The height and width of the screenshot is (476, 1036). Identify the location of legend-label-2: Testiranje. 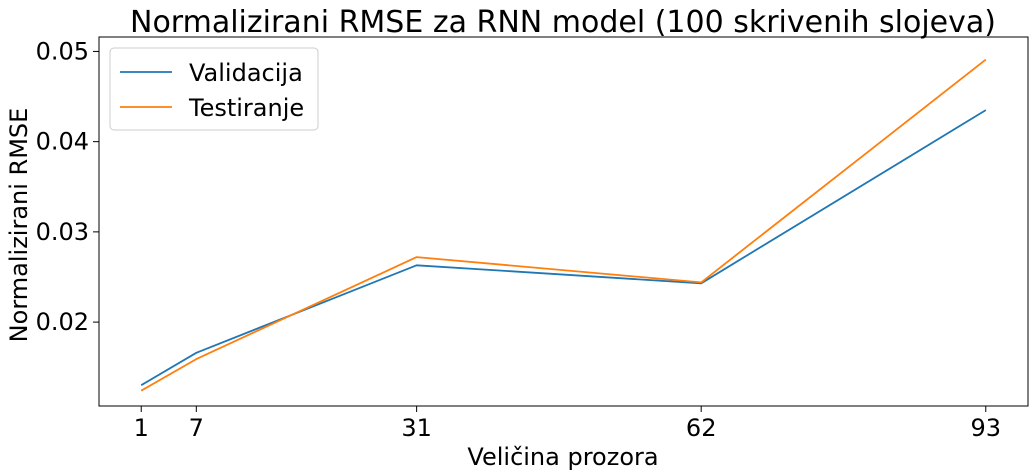
(246, 108).